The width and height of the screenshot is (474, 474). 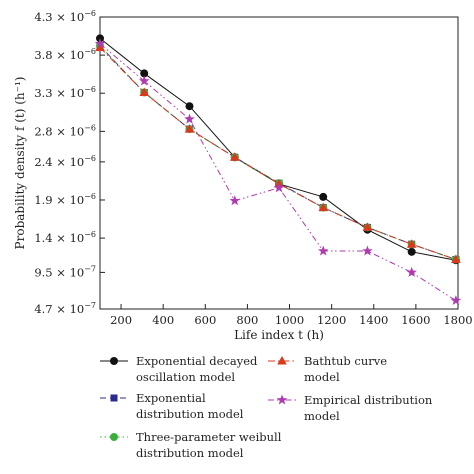 What do you see at coordinates (209, 437) in the screenshot?
I see `legend-label: Three-parameter weibull` at bounding box center [209, 437].